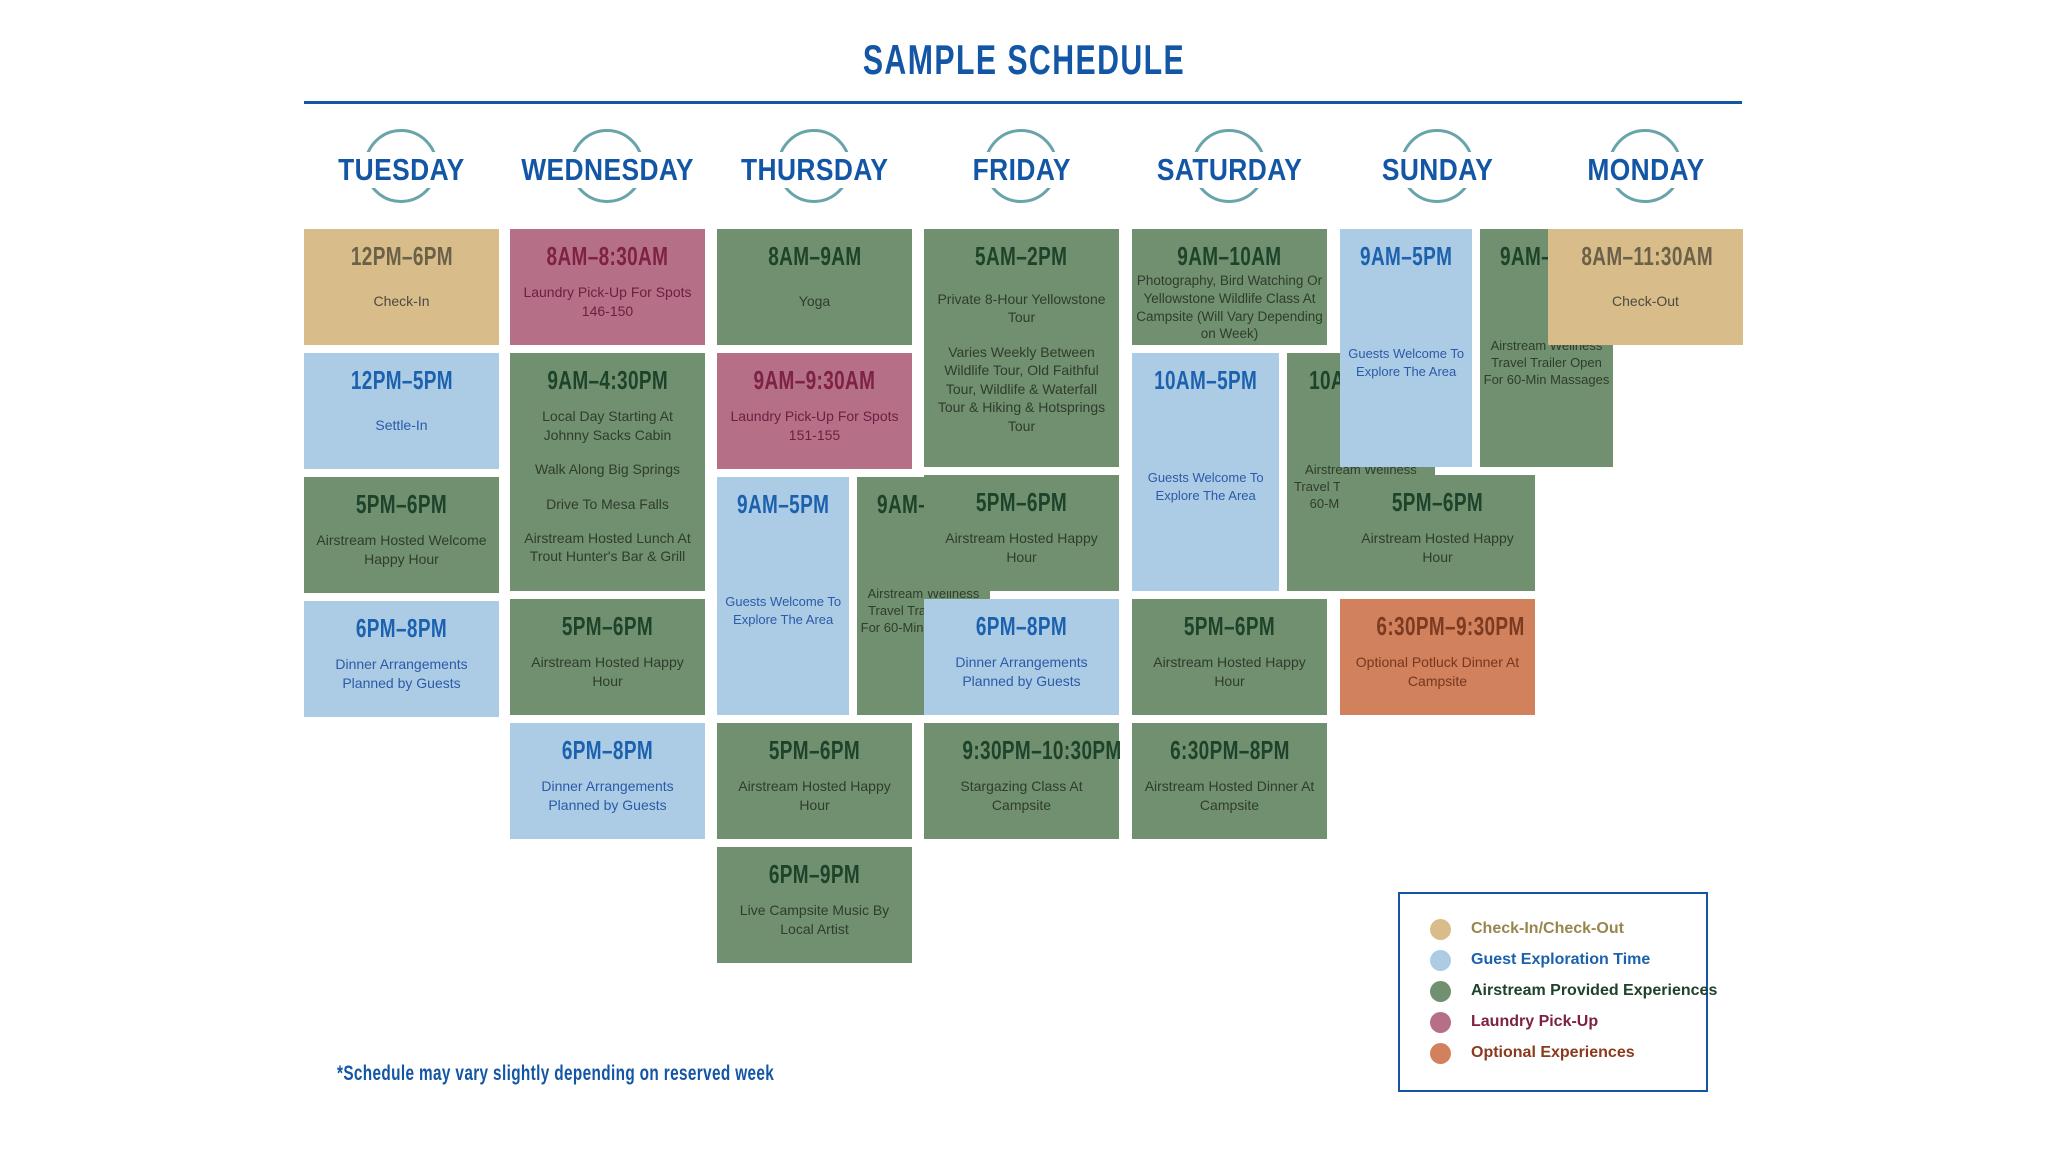 The height and width of the screenshot is (1152, 2048). Describe the element at coordinates (1440, 929) in the screenshot. I see `legend-swatch-checkin` at that location.